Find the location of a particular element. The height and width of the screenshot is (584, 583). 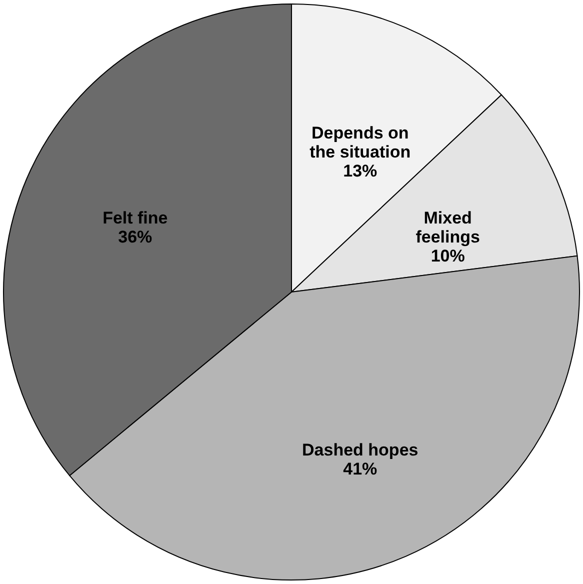

data-label: 41% is located at coordinates (360, 469).